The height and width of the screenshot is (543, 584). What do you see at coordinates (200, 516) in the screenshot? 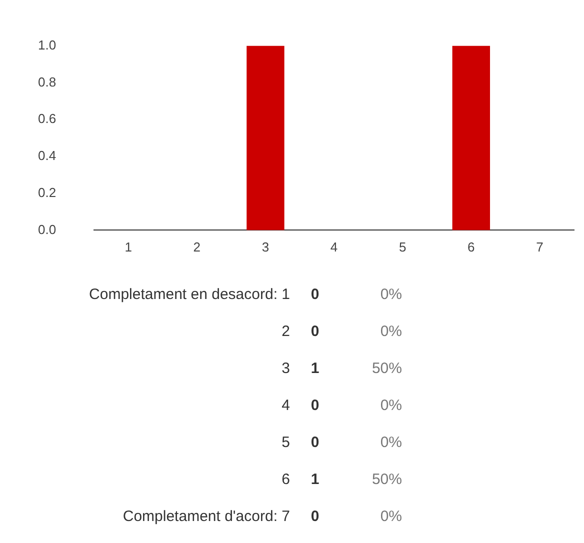
I see `text: Completament d'acord:` at bounding box center [200, 516].